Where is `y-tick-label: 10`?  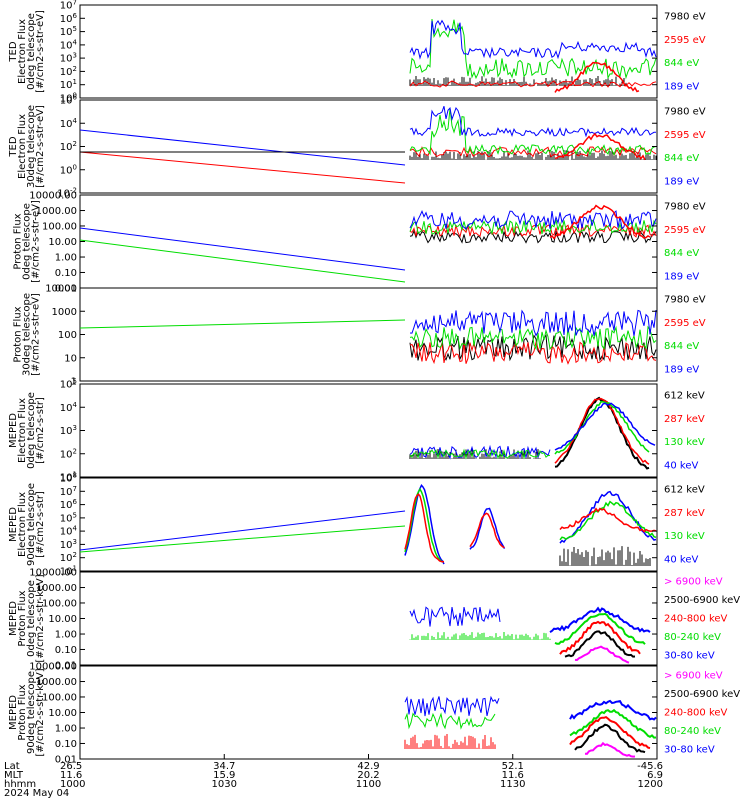 y-tick-label: 10 is located at coordinates (70, 358).